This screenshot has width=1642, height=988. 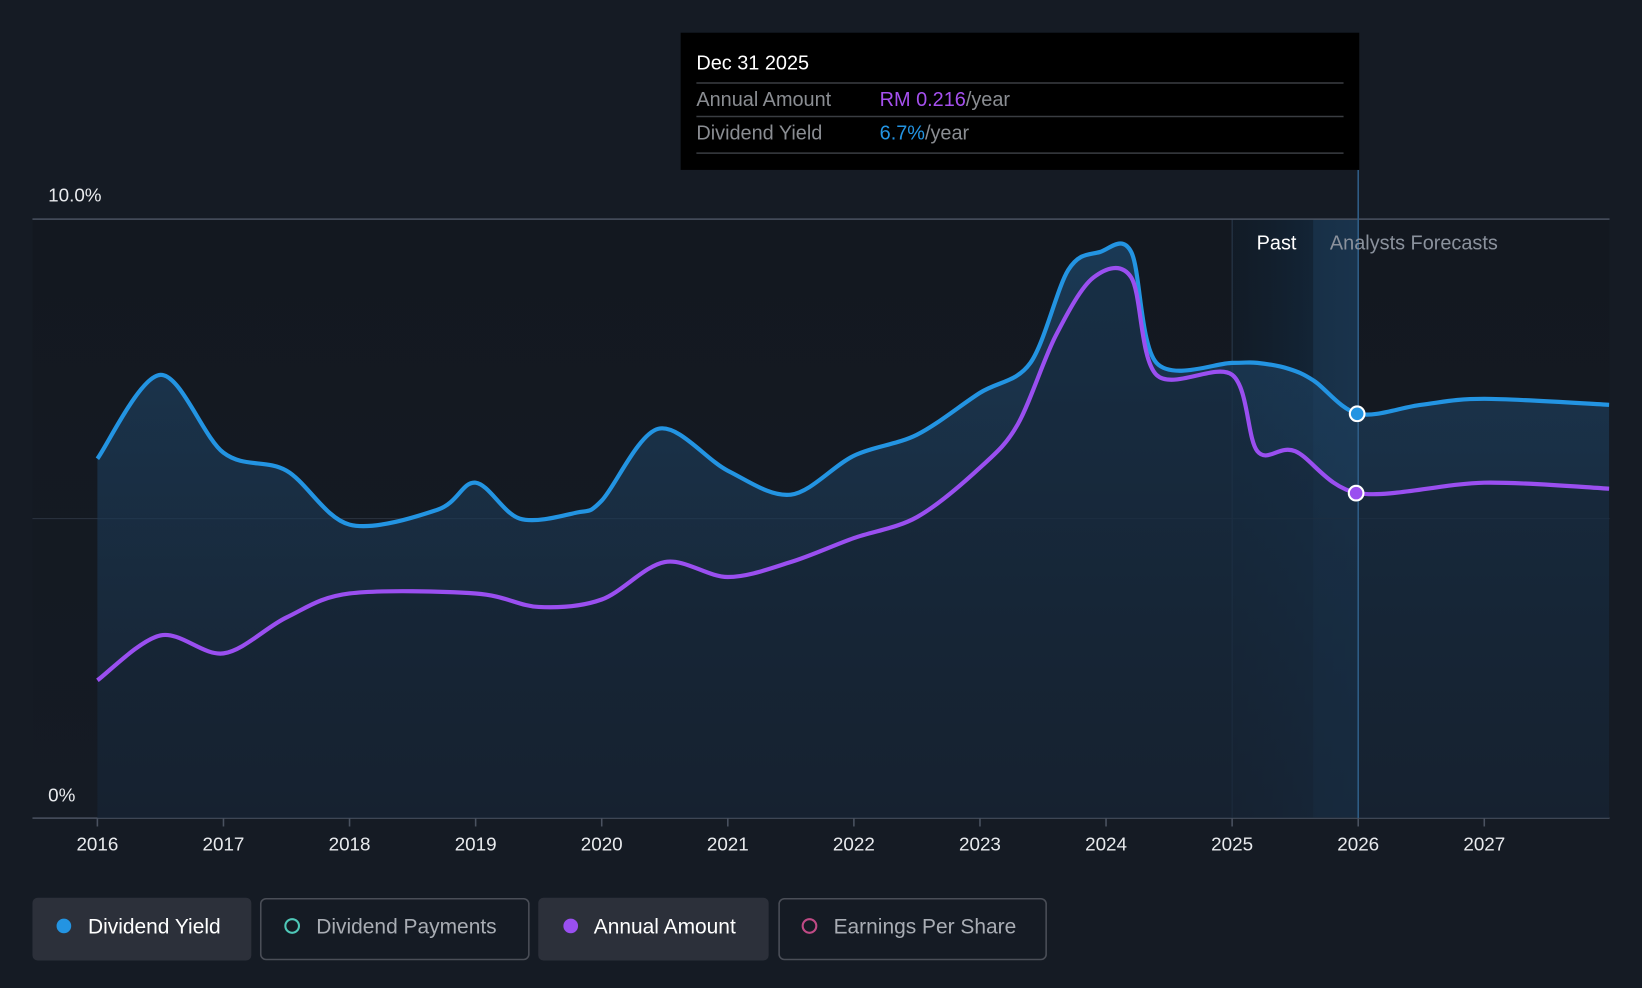 I want to click on x-tick-label: 2026, so click(x=1358, y=844).